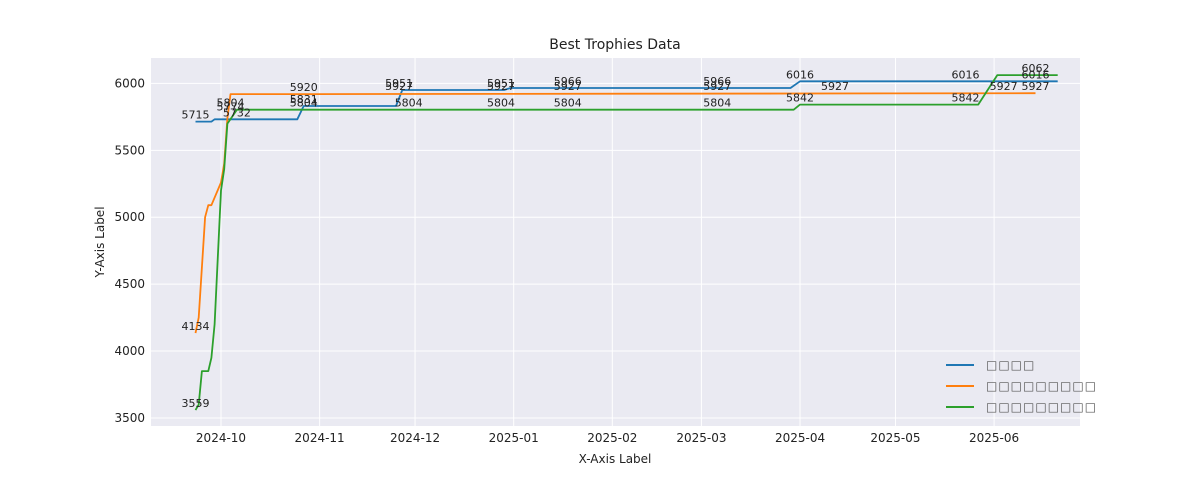  I want to click on legend-label-2: □□□□□□□□□, so click(1041, 386).